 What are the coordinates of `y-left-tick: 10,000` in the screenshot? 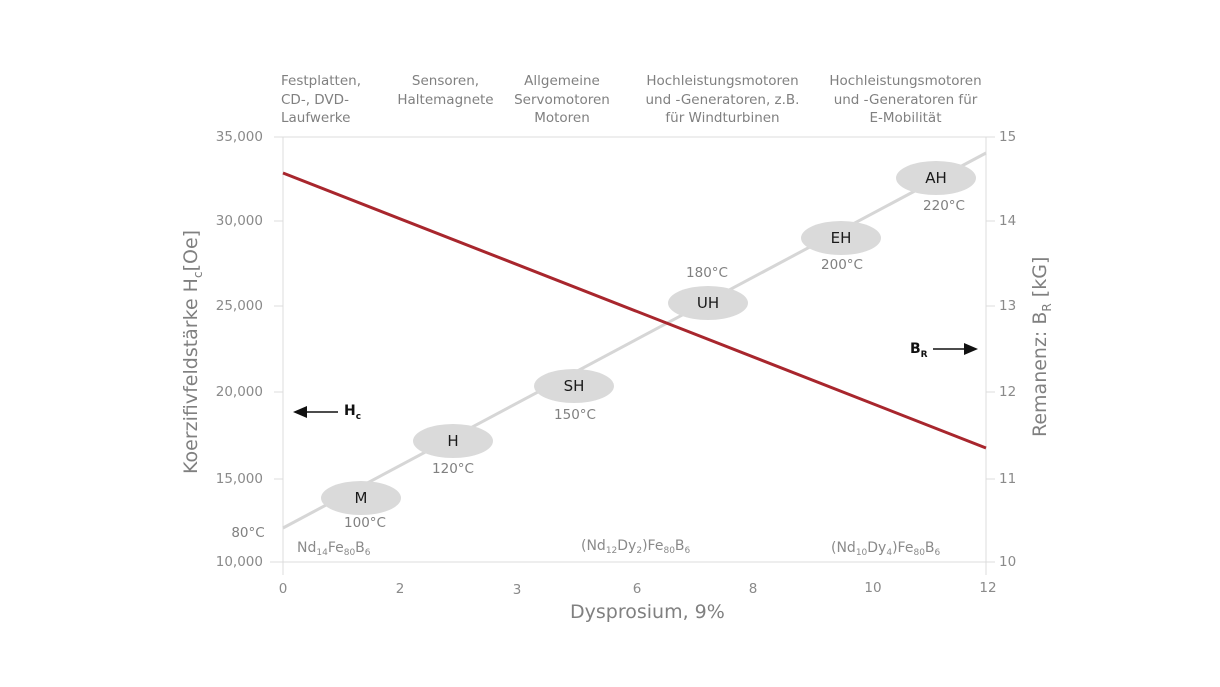 It's located at (239, 562).